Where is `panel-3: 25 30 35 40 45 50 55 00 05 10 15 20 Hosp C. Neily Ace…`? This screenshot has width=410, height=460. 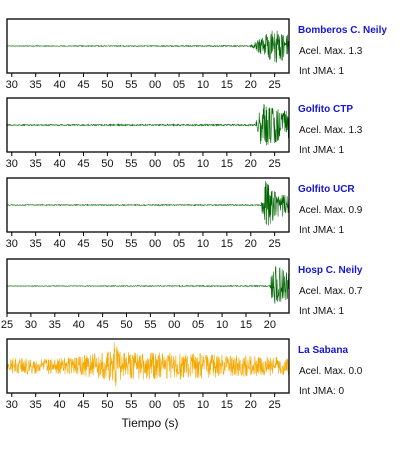
panel-3: 25 30 35 40 45 50 55 00 05 10 15 20 Hosp C. Neily Ace… is located at coordinates (182, 294).